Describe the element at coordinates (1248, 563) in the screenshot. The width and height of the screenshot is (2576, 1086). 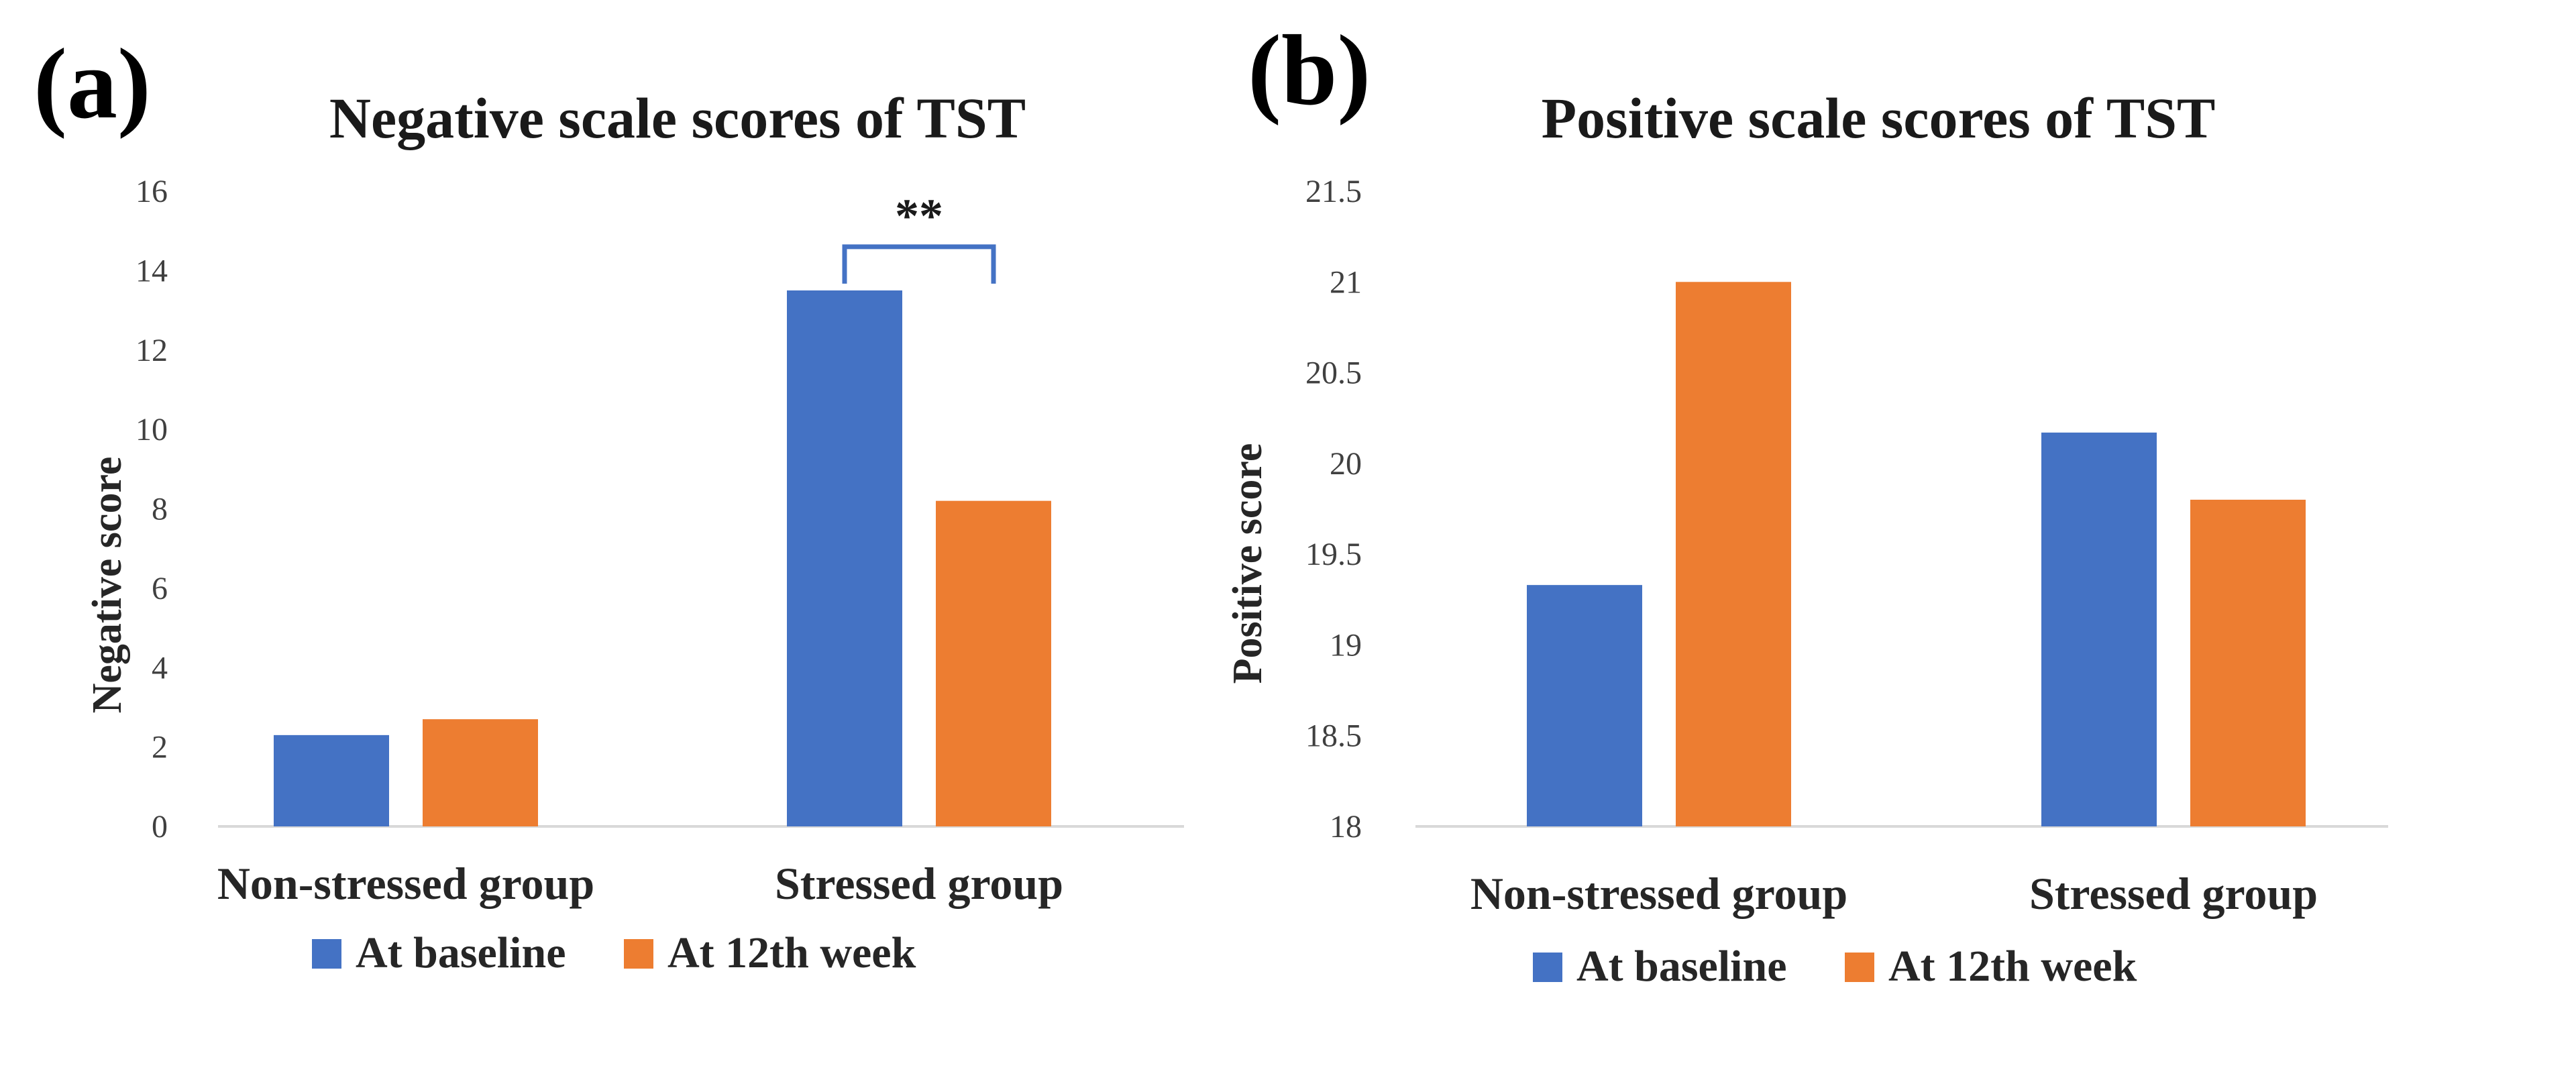
I see `y-axis-title-b: Positive score` at that location.